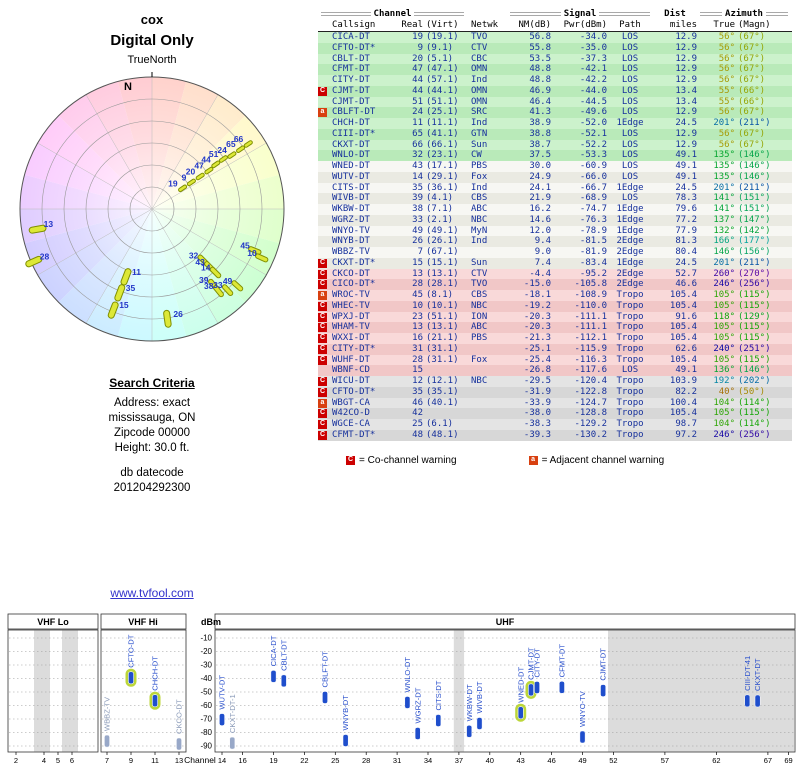  I want to click on true-azimuth-cell: 246°, so click(724, 434).